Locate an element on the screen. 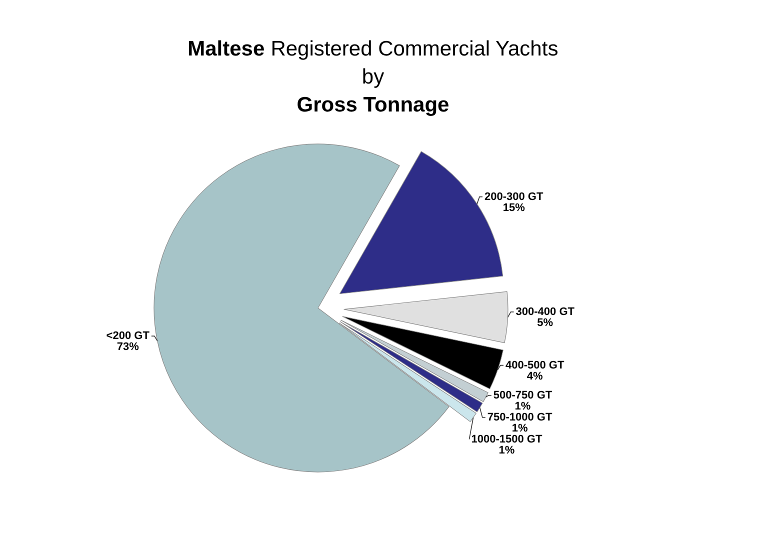 This screenshot has height=540, width=780. data-label: 15% is located at coordinates (514, 208).